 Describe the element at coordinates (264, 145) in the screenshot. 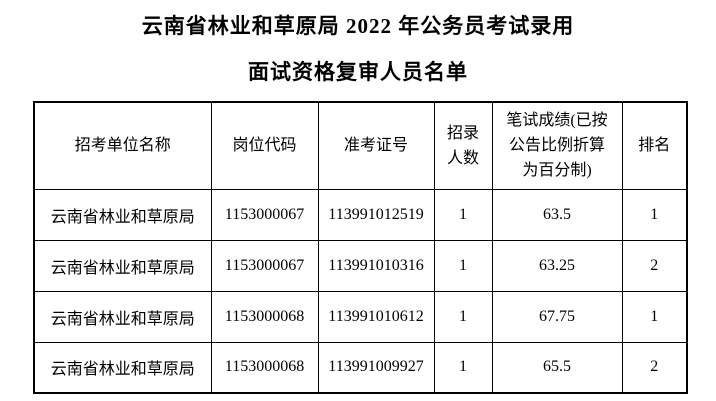

I see `column-header-position-code: 岗位代码` at that location.